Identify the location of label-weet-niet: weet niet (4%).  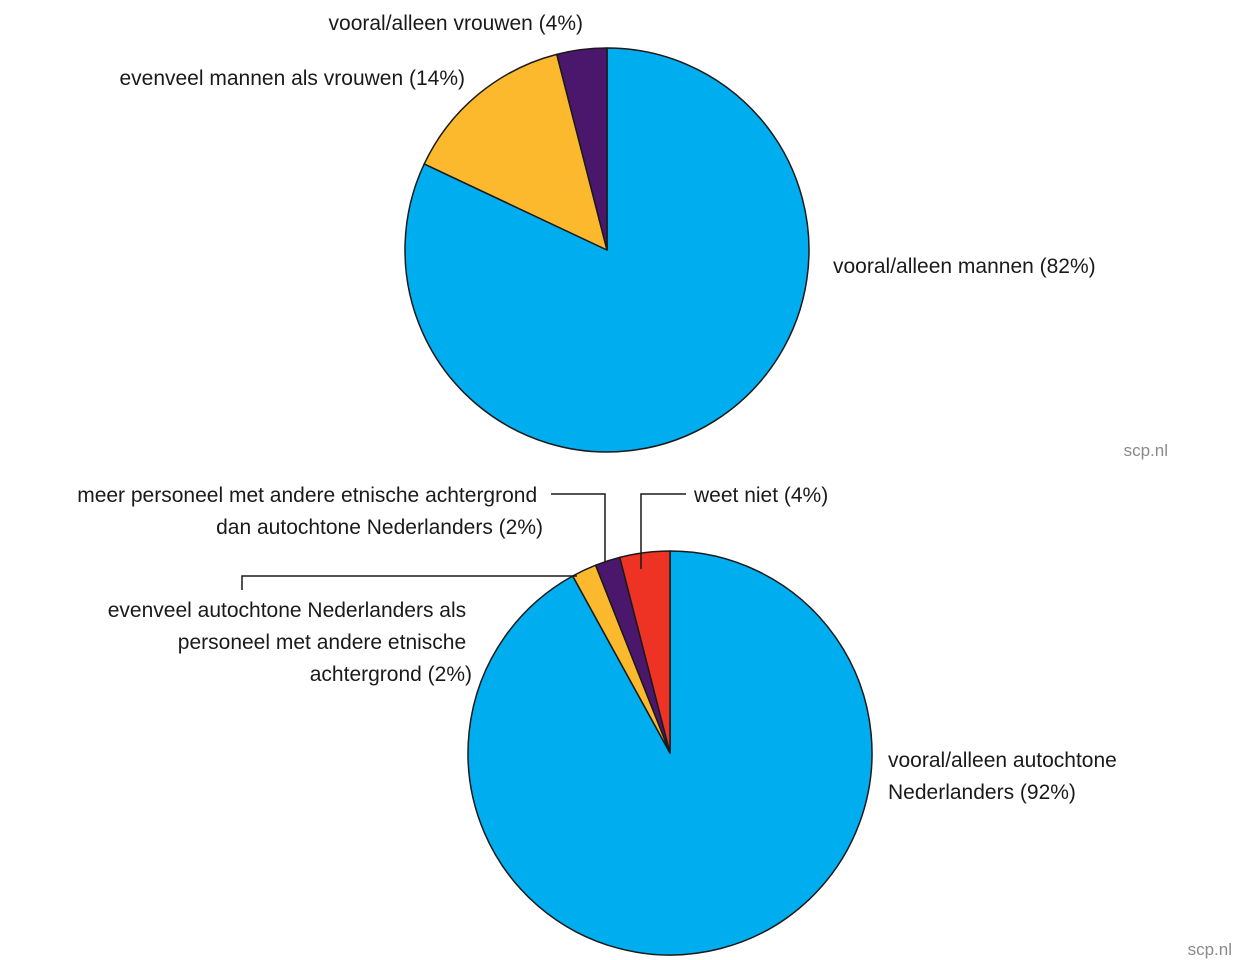
(760, 495).